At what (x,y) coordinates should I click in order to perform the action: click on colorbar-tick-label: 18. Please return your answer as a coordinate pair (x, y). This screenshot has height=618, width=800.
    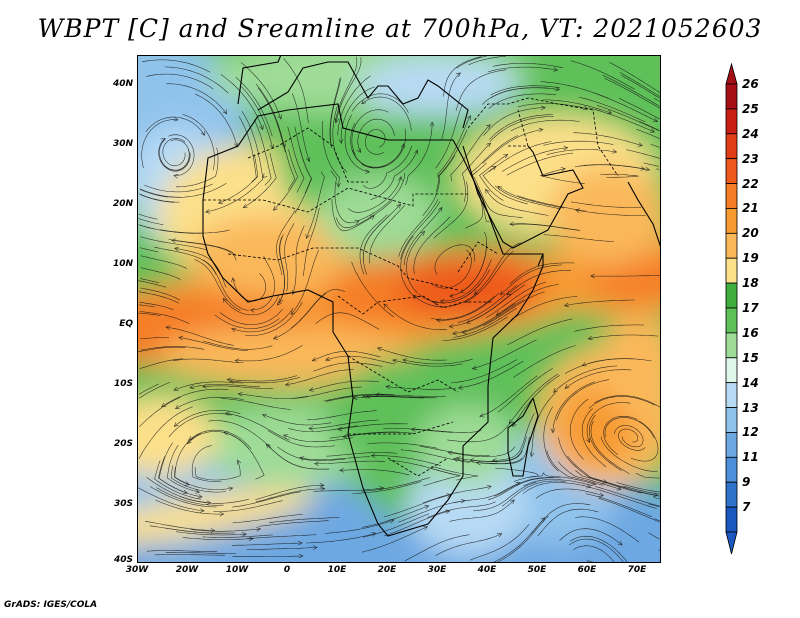
    Looking at the image, I should click on (750, 283).